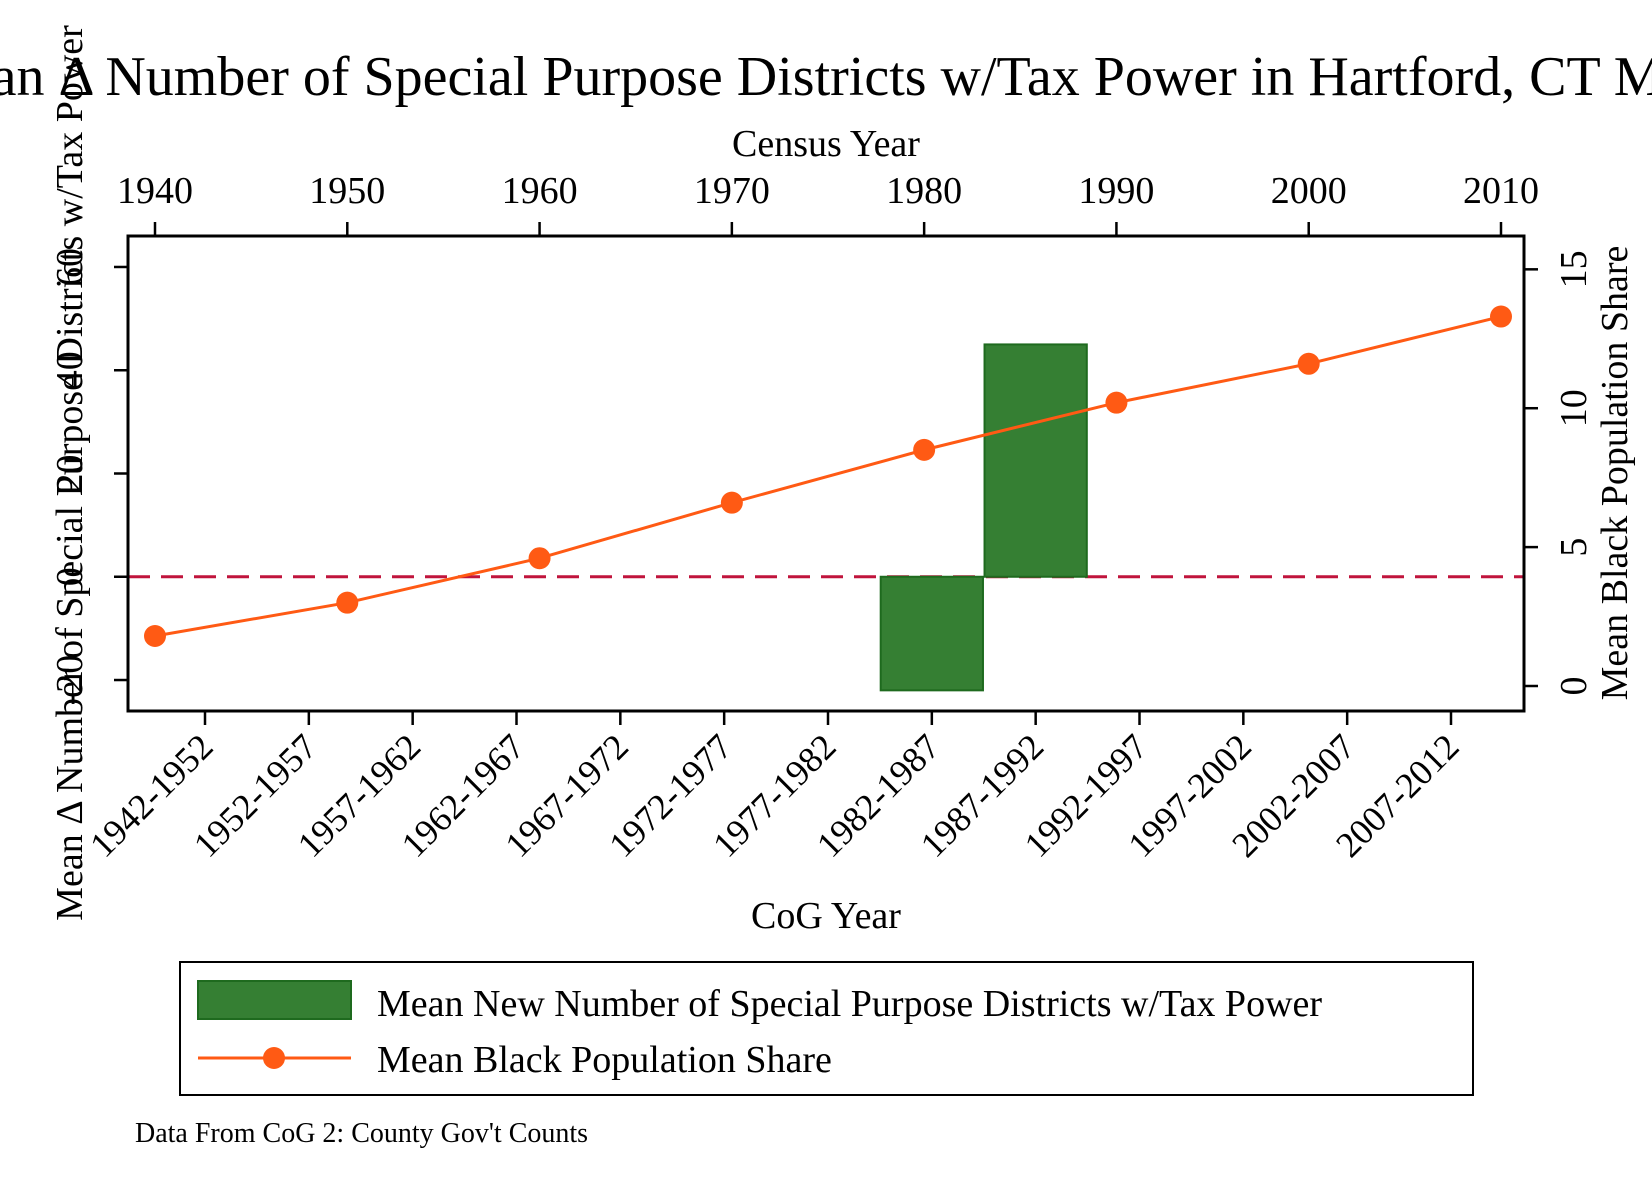 Image resolution: width=1652 pixels, height=1201 pixels. Describe the element at coordinates (70, 267) in the screenshot. I see `left-axis-tick-label: 60` at that location.